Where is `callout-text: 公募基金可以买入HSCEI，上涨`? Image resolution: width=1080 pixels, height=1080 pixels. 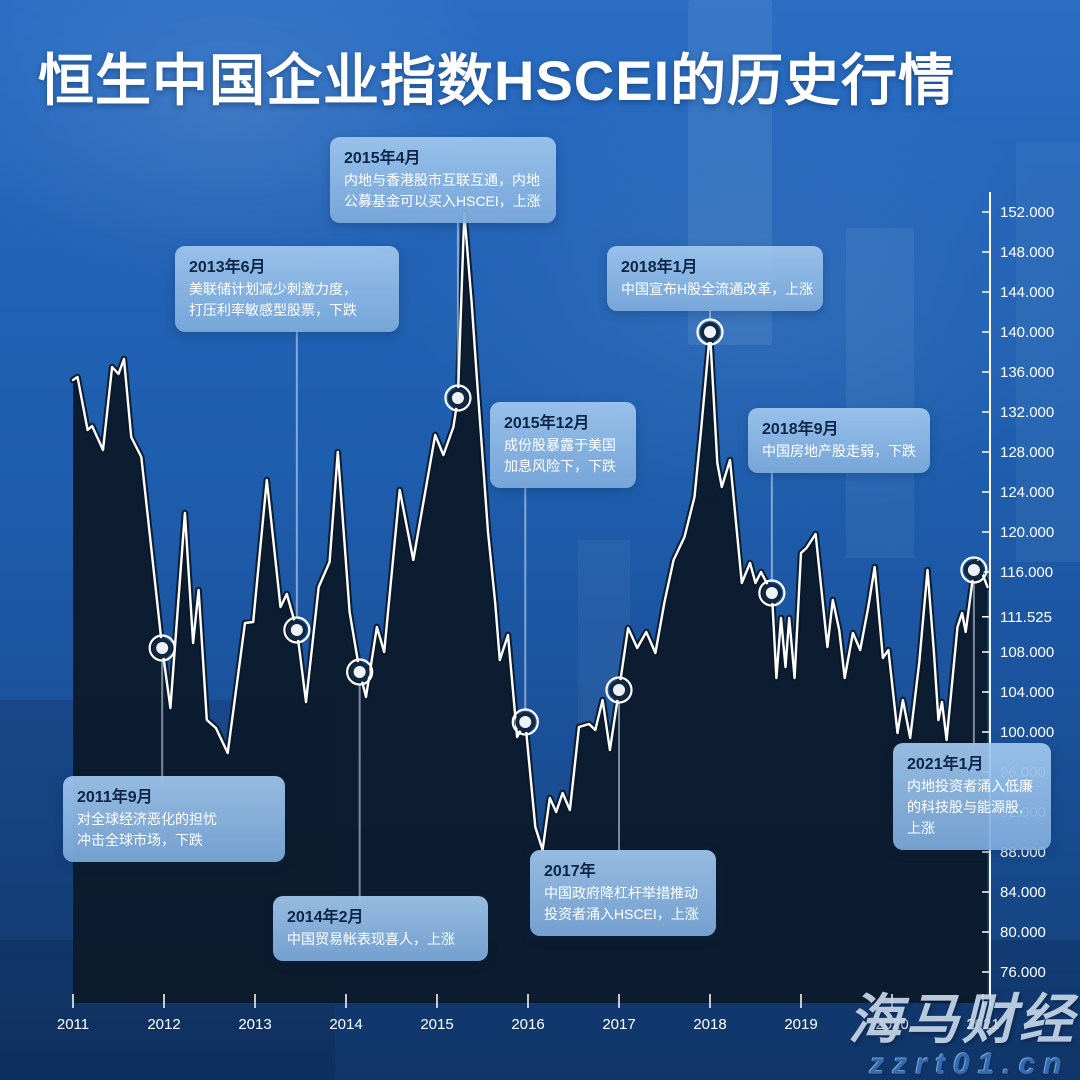
callout-text: 公募基金可以买入HSCEI，上涨 is located at coordinates (442, 201).